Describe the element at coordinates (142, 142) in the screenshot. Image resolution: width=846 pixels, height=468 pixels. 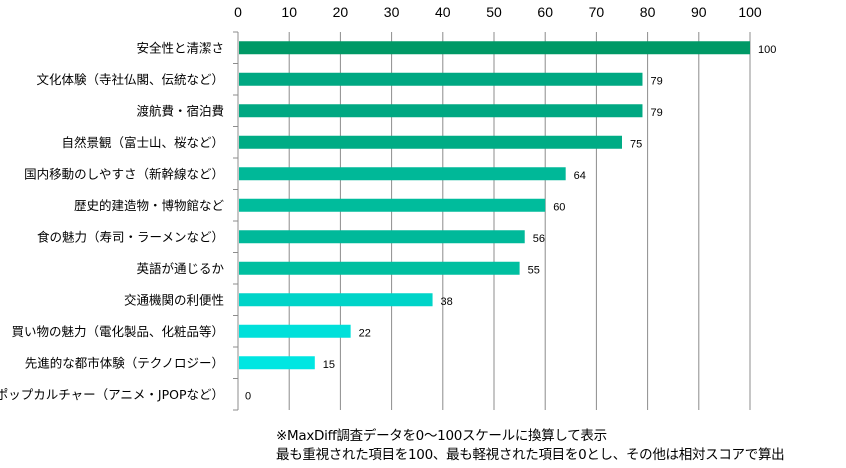
I see `category-label: 自然景観（富士山、桜など）` at that location.